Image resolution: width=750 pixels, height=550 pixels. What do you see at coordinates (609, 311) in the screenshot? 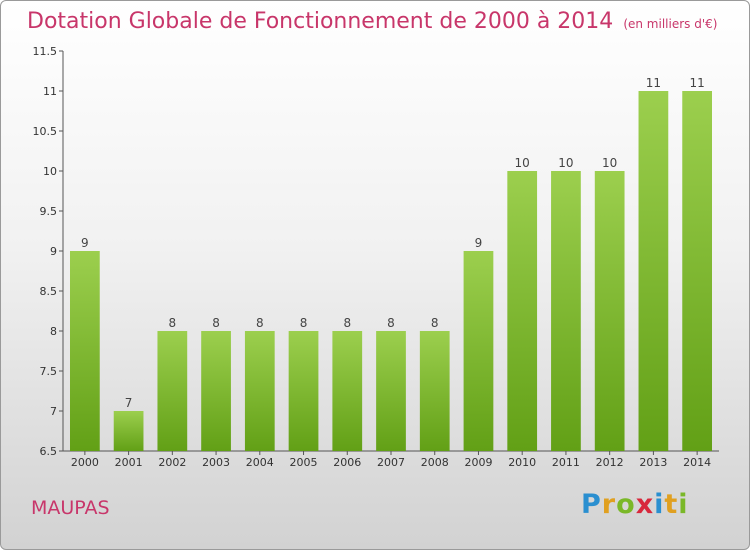
I see `bar-2012` at bounding box center [609, 311].